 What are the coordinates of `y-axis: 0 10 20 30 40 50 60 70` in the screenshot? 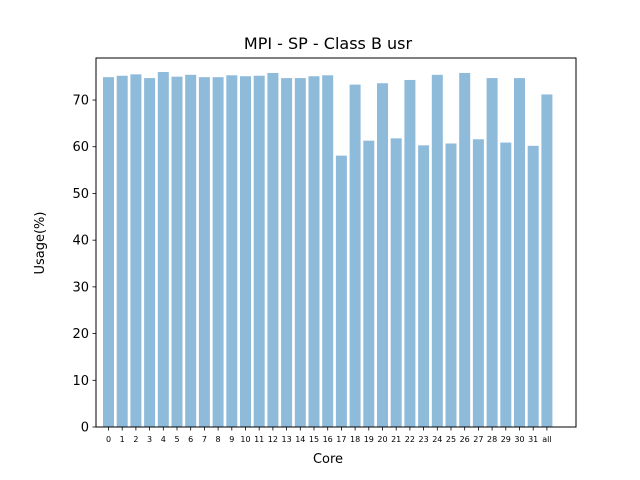 It's located at (84, 265).